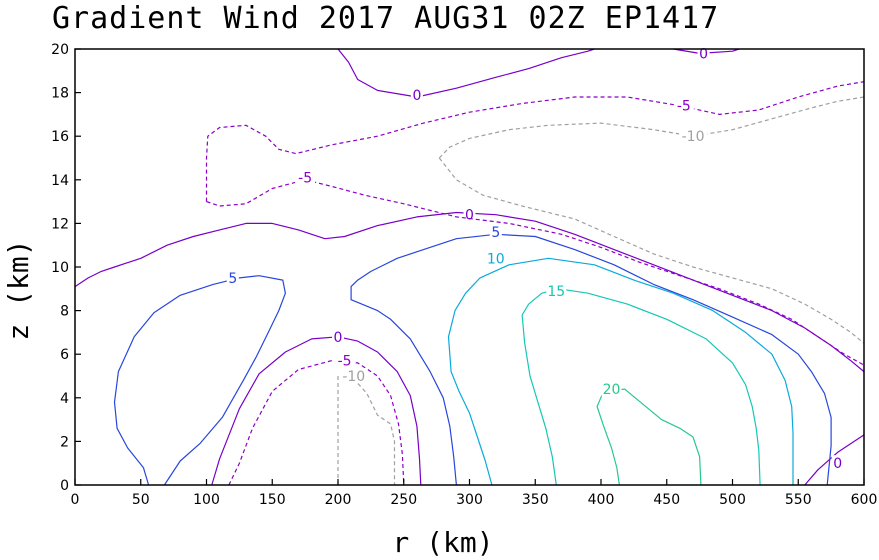 The height and width of the screenshot is (560, 879). What do you see at coordinates (338, 500) in the screenshot?
I see `x-tick-label: 200` at bounding box center [338, 500].